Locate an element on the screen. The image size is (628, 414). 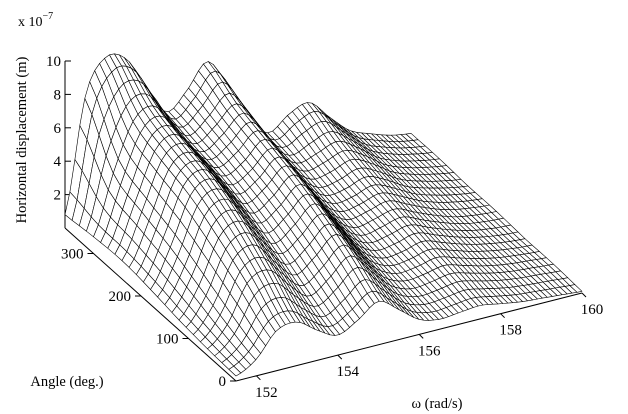
z-tick-label-0: 2 is located at coordinates (58, 196).